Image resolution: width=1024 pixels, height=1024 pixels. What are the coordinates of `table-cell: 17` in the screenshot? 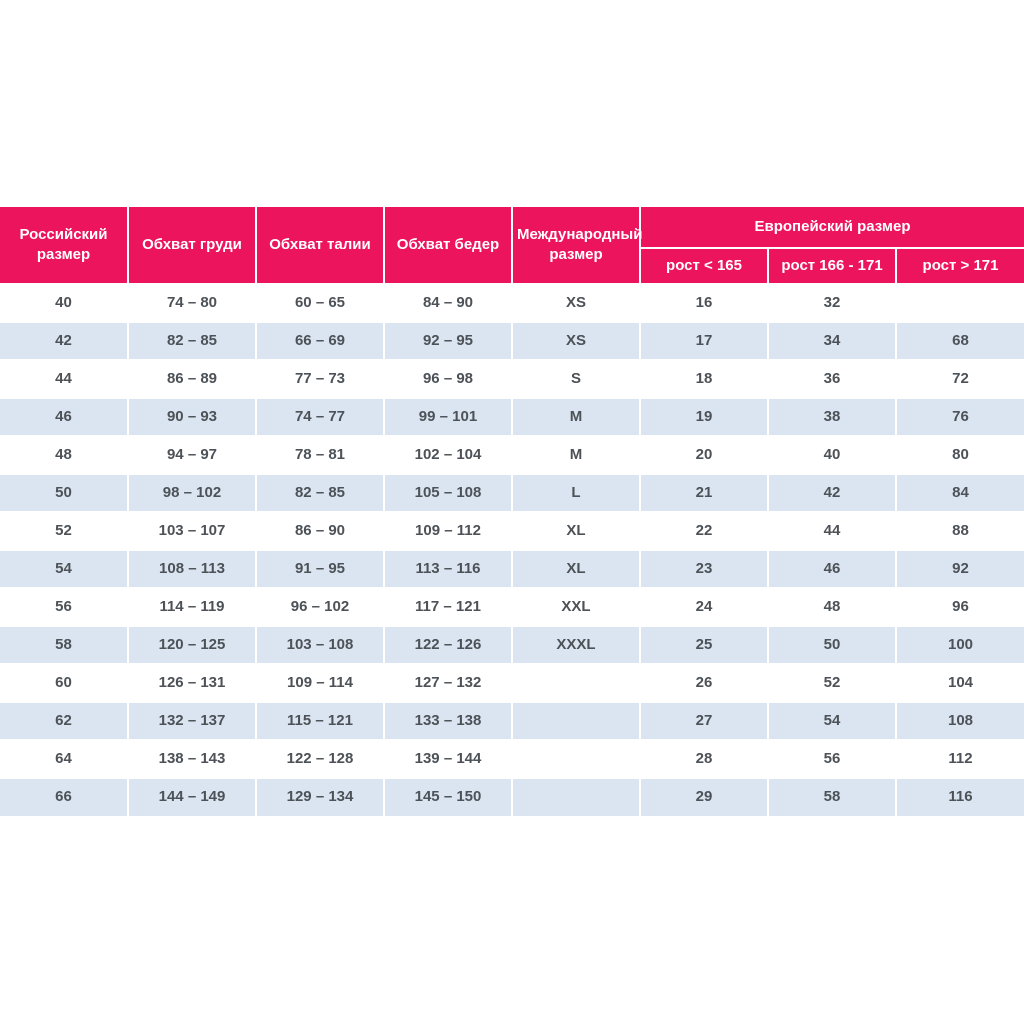 It's located at (704, 341).